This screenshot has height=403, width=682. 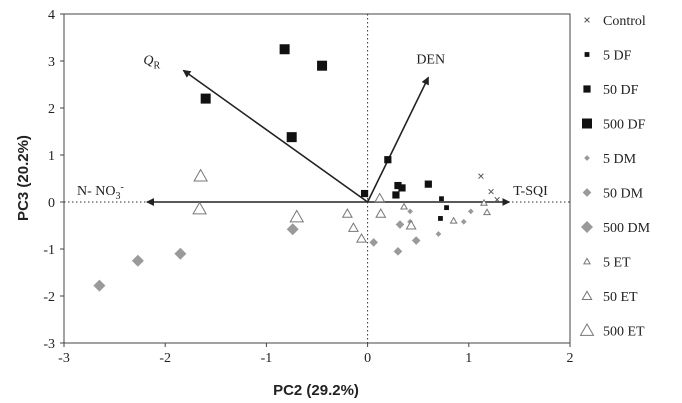 What do you see at coordinates (51, 109) in the screenshot?
I see `y-tick-label: 2` at bounding box center [51, 109].